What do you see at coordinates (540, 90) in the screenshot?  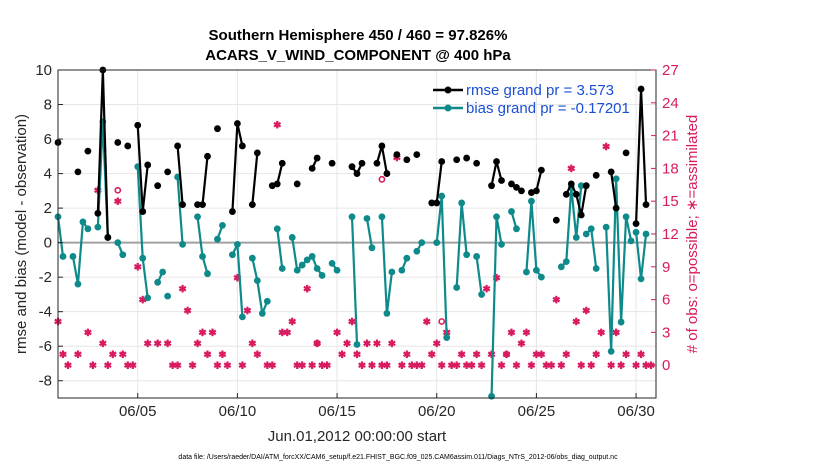 I see `legend-rmse-label: rmse grand pr = 3.573` at bounding box center [540, 90].